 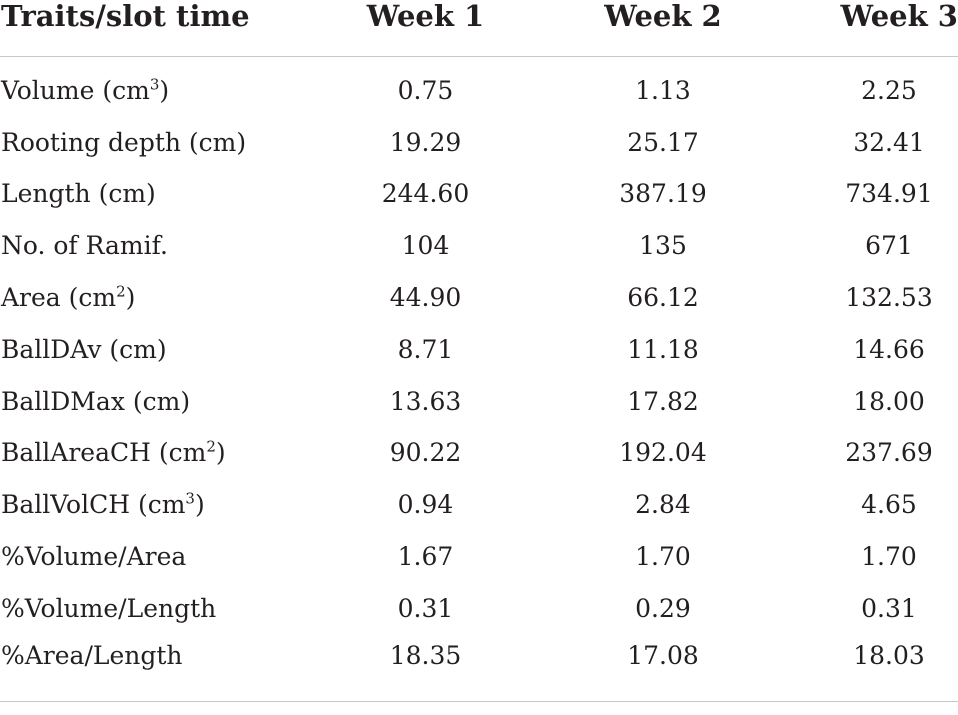 What do you see at coordinates (663, 28) in the screenshot?
I see `header-week-2: Week 2` at bounding box center [663, 28].